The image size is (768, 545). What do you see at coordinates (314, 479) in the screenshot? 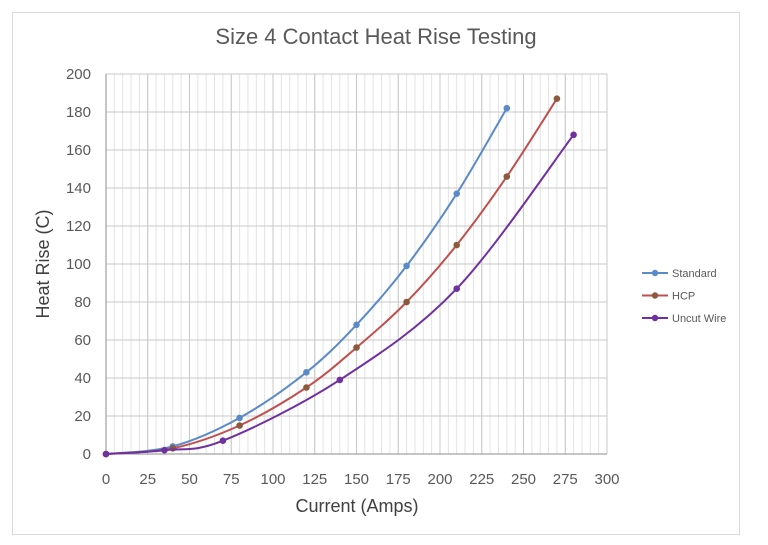
I see `x-tick-label: 125` at bounding box center [314, 479].